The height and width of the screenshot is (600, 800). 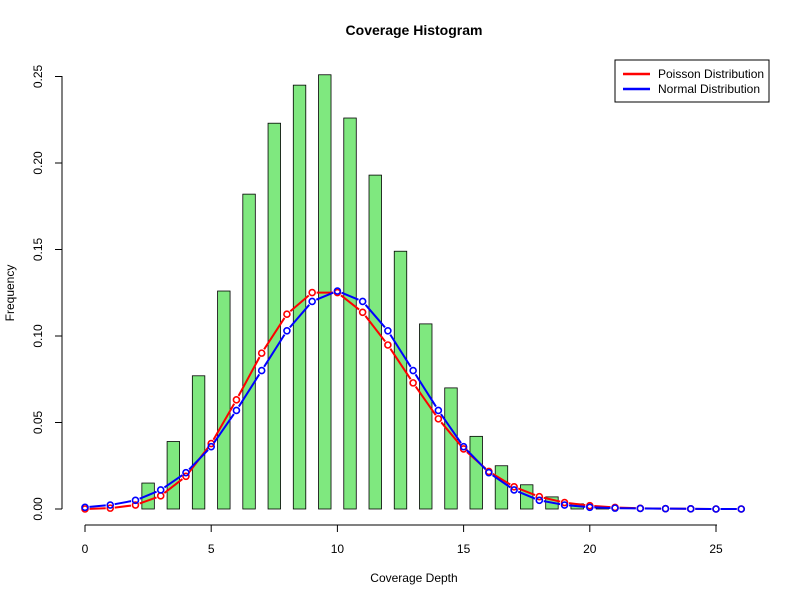 What do you see at coordinates (211, 549) in the screenshot?
I see `x-tick-label: 5` at bounding box center [211, 549].